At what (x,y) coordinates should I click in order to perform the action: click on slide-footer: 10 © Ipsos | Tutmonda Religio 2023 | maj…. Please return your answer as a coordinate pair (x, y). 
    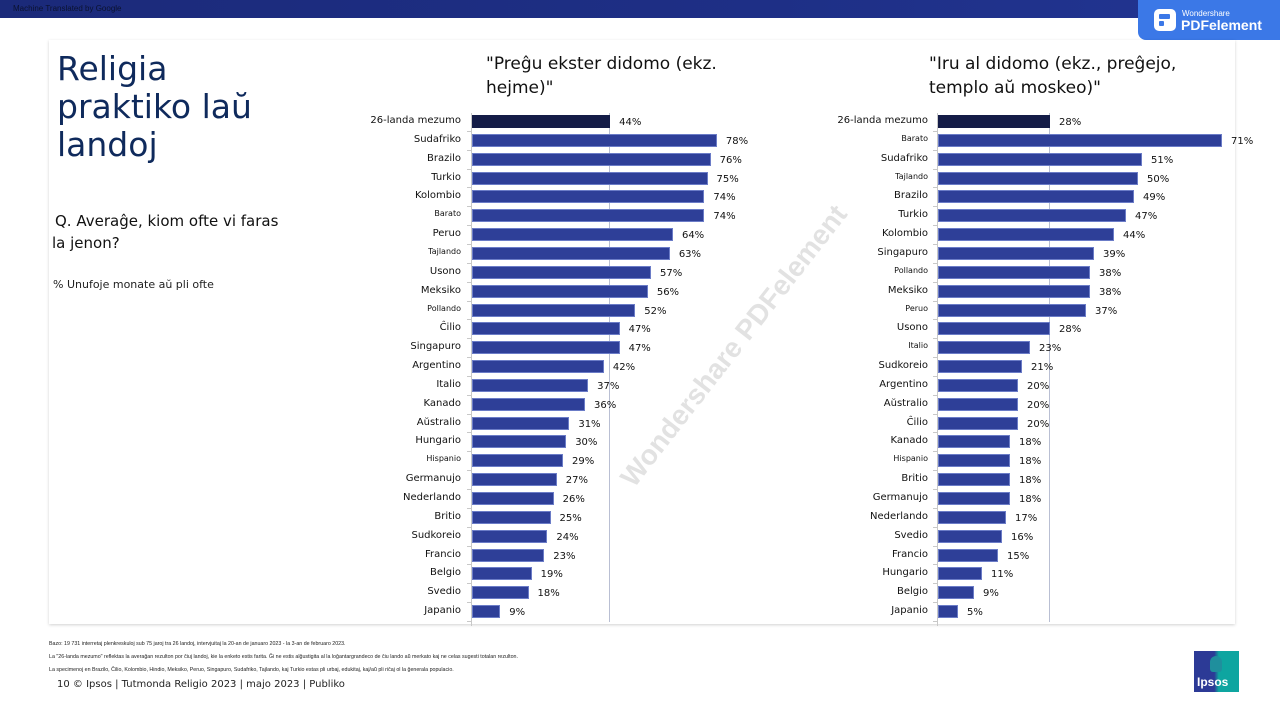
    Looking at the image, I should click on (201, 684).